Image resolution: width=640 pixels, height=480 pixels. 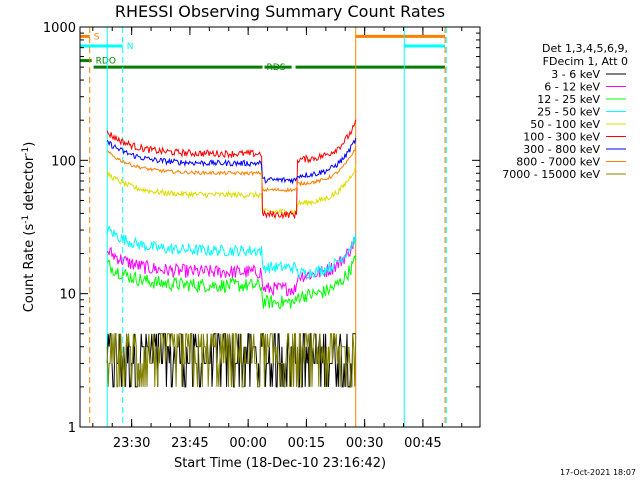 What do you see at coordinates (59, 28) in the screenshot?
I see `y-tick-label: 1000` at bounding box center [59, 28].